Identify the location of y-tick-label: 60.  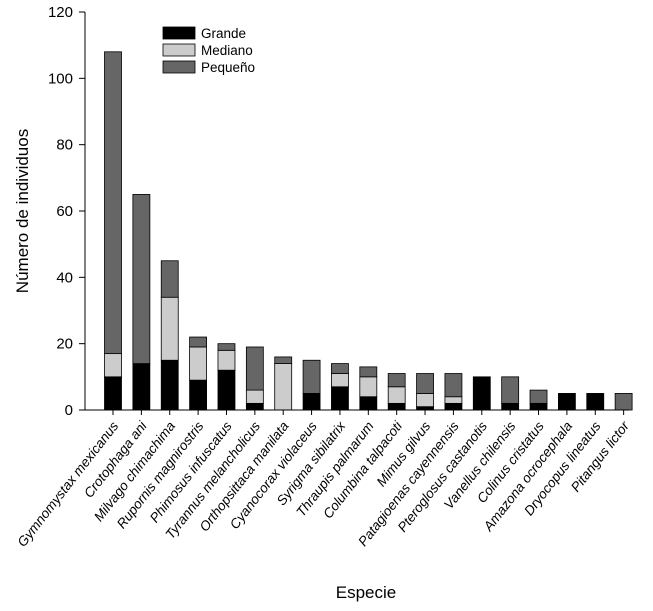
(64, 211).